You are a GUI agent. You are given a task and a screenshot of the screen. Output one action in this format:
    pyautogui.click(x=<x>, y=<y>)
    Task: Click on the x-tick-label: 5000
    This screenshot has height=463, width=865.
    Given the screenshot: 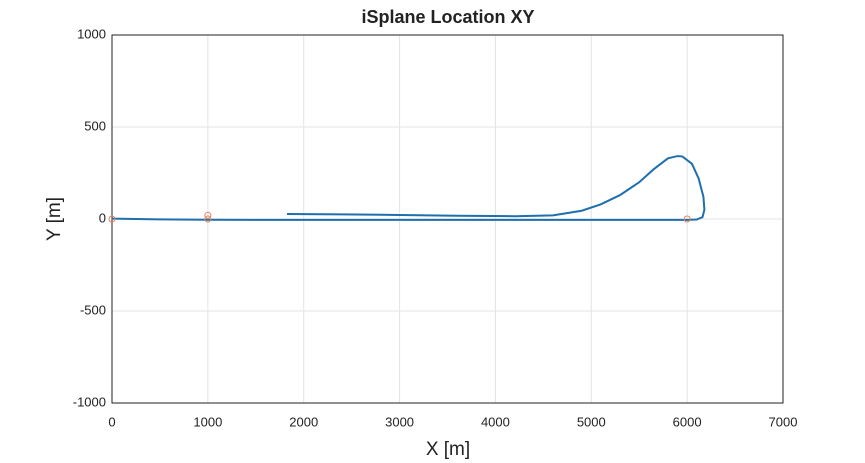 What is the action you would take?
    pyautogui.click(x=591, y=421)
    